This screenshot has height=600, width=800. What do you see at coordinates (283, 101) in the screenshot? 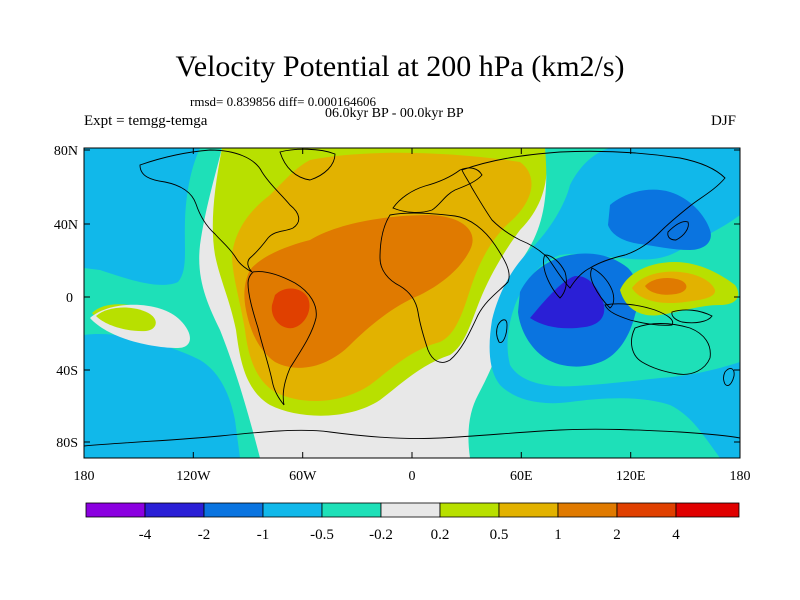
I see `stats-label: rmsd= 0.839856 diff= 0.000164606` at bounding box center [283, 101].